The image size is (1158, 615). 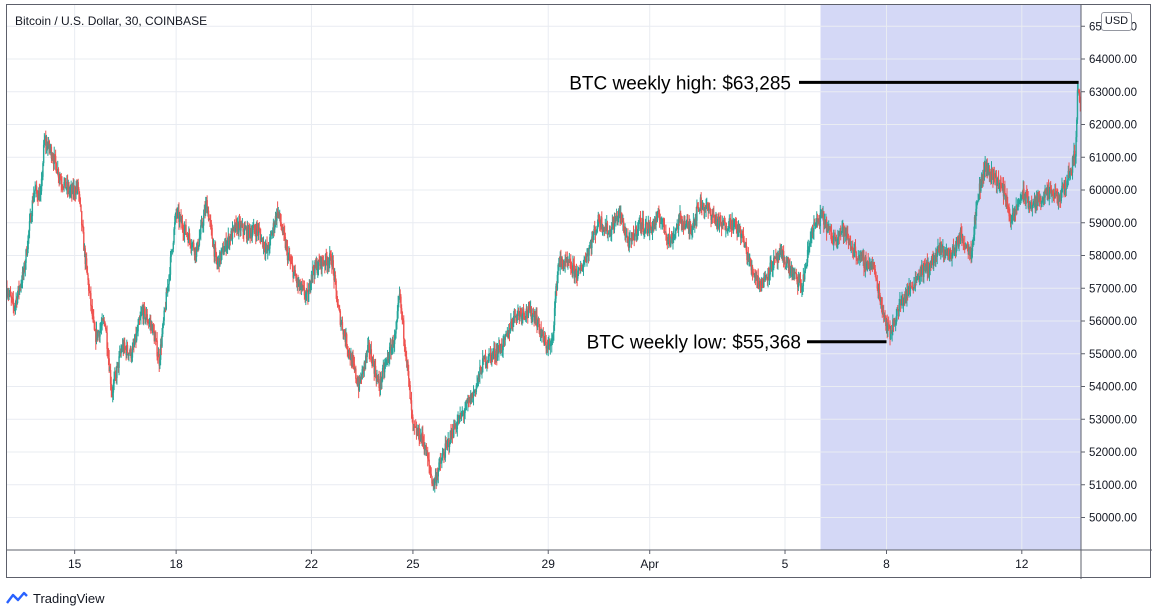 What do you see at coordinates (694, 343) in the screenshot?
I see `annotation-low: BTC weekly low: $55,368` at bounding box center [694, 343].